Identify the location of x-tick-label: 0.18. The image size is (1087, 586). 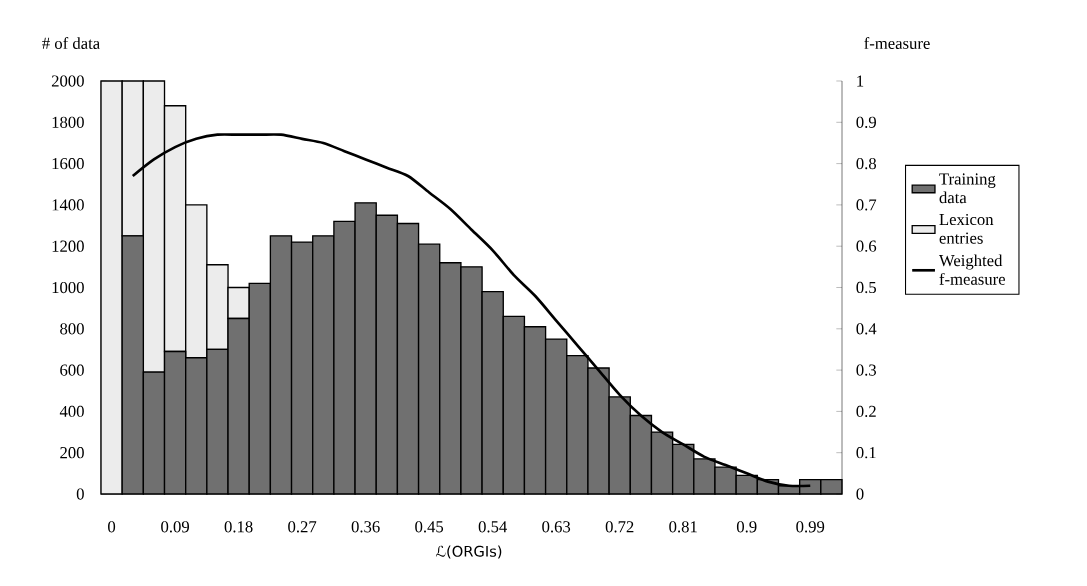
(238, 527).